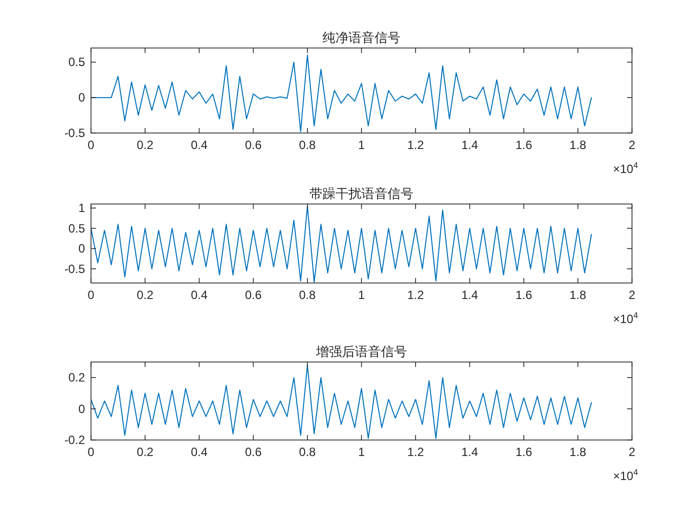 The width and height of the screenshot is (700, 525). I want to click on y-tick-label: 1, so click(82, 208).